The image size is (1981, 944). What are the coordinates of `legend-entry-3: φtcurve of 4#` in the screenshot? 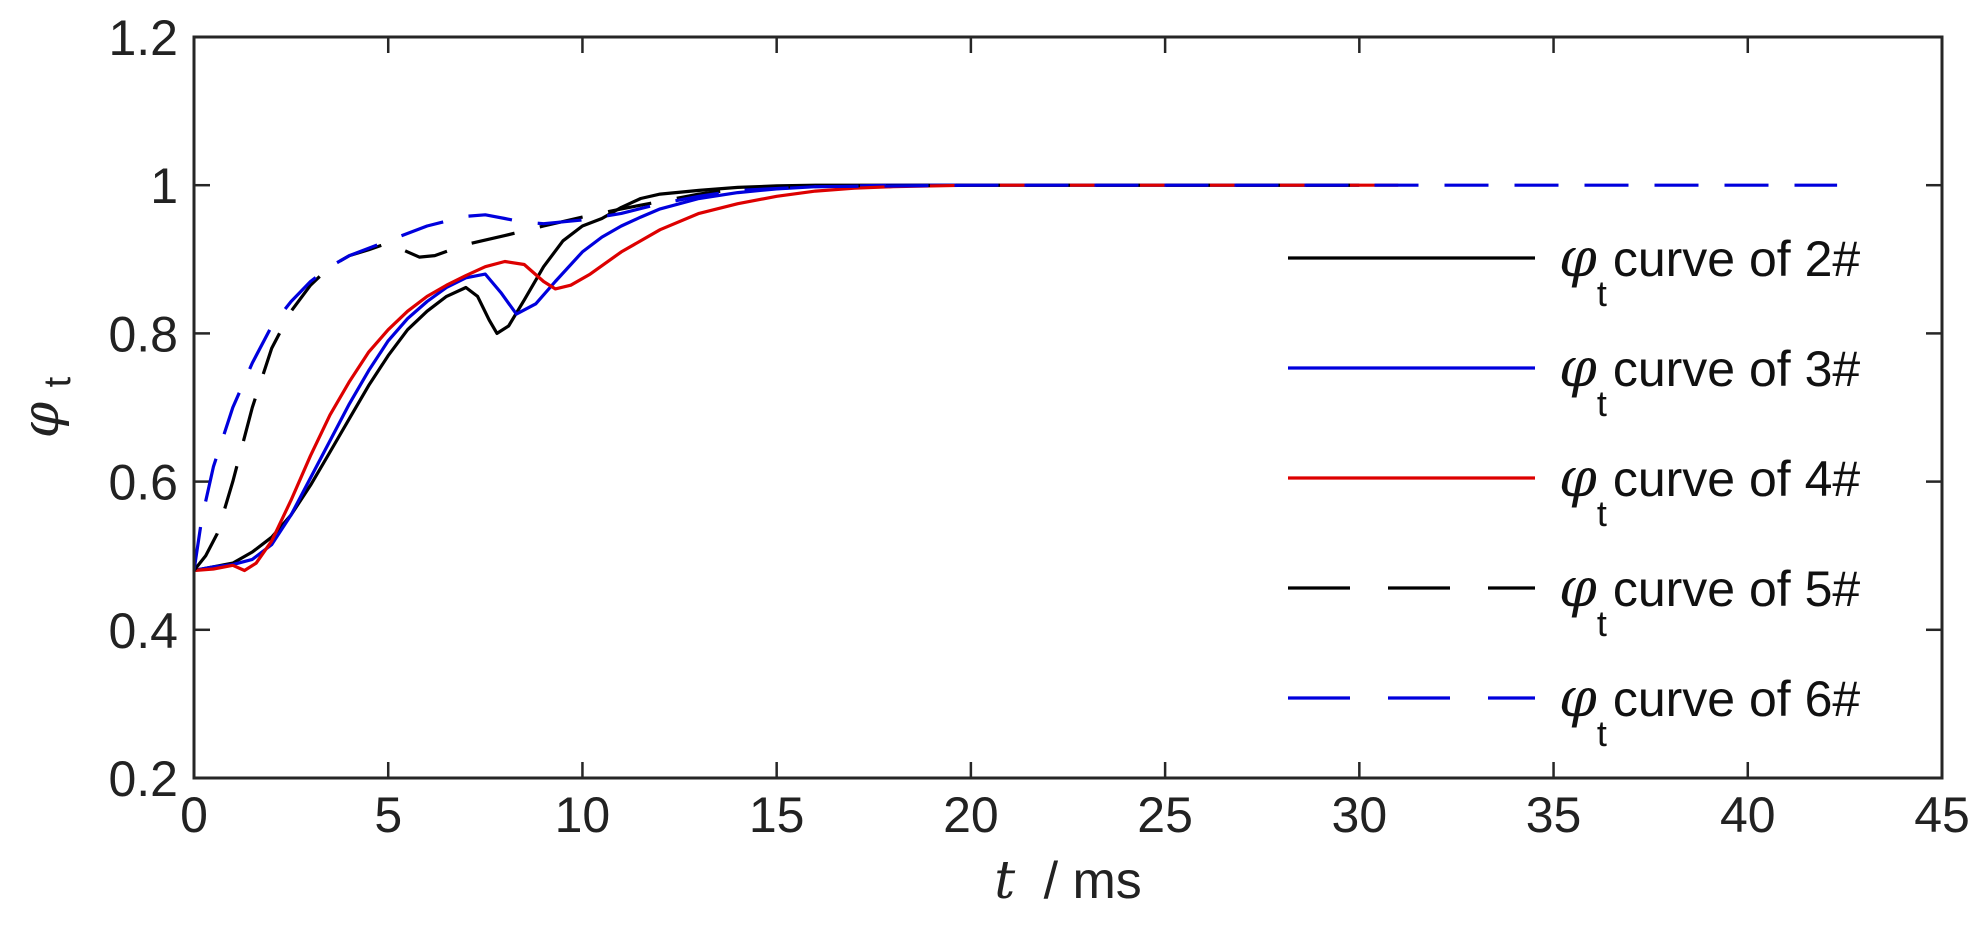 It's located at (1709, 490).